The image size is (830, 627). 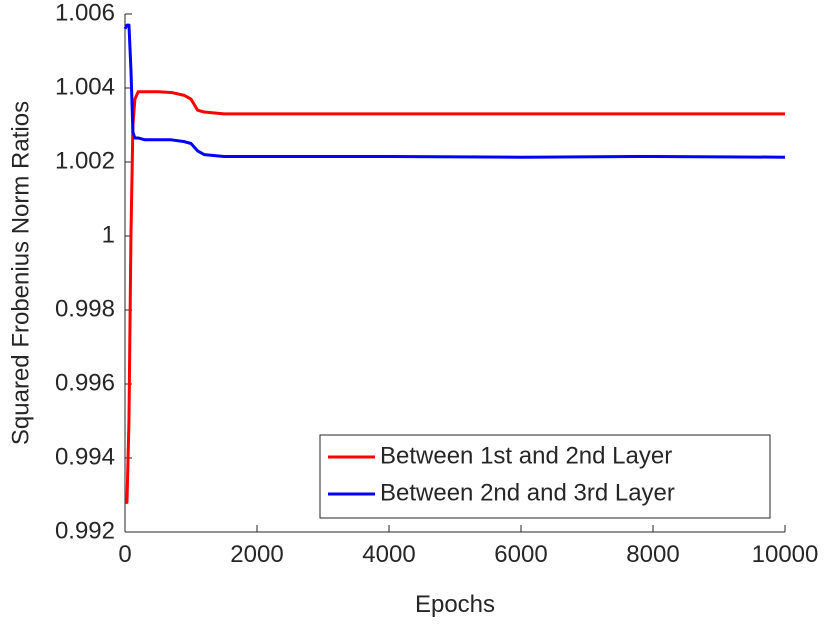 What do you see at coordinates (455, 604) in the screenshot?
I see `x-axis-label: Epochs` at bounding box center [455, 604].